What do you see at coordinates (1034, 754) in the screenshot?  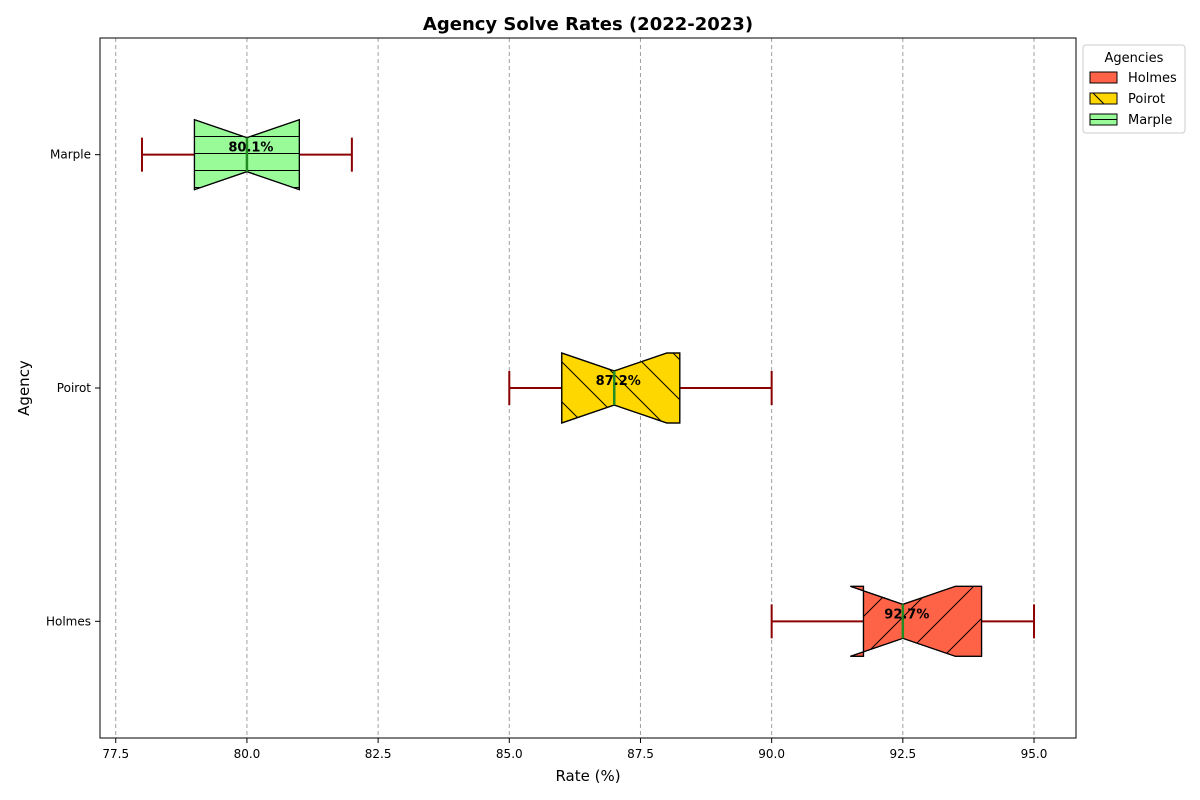 I see `x-tick-label: 95.0` at bounding box center [1034, 754].